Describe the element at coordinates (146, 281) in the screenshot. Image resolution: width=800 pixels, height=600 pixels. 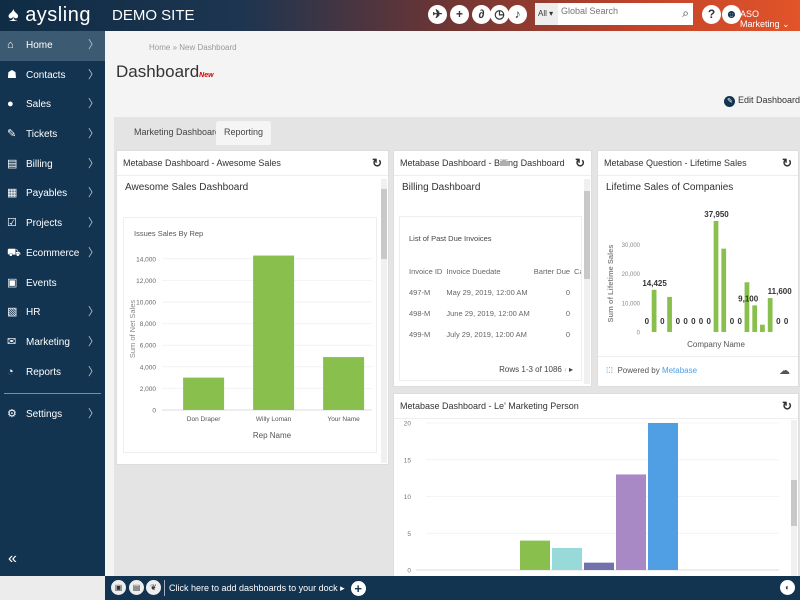
I see `y-tick-label: 12,000` at that location.